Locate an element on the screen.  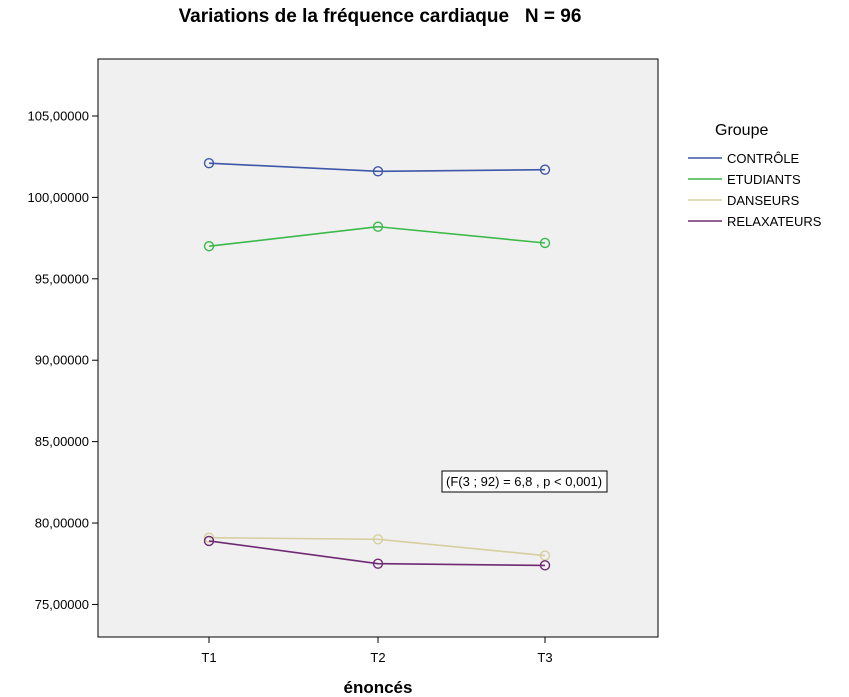
series-danseurs is located at coordinates (377, 546).